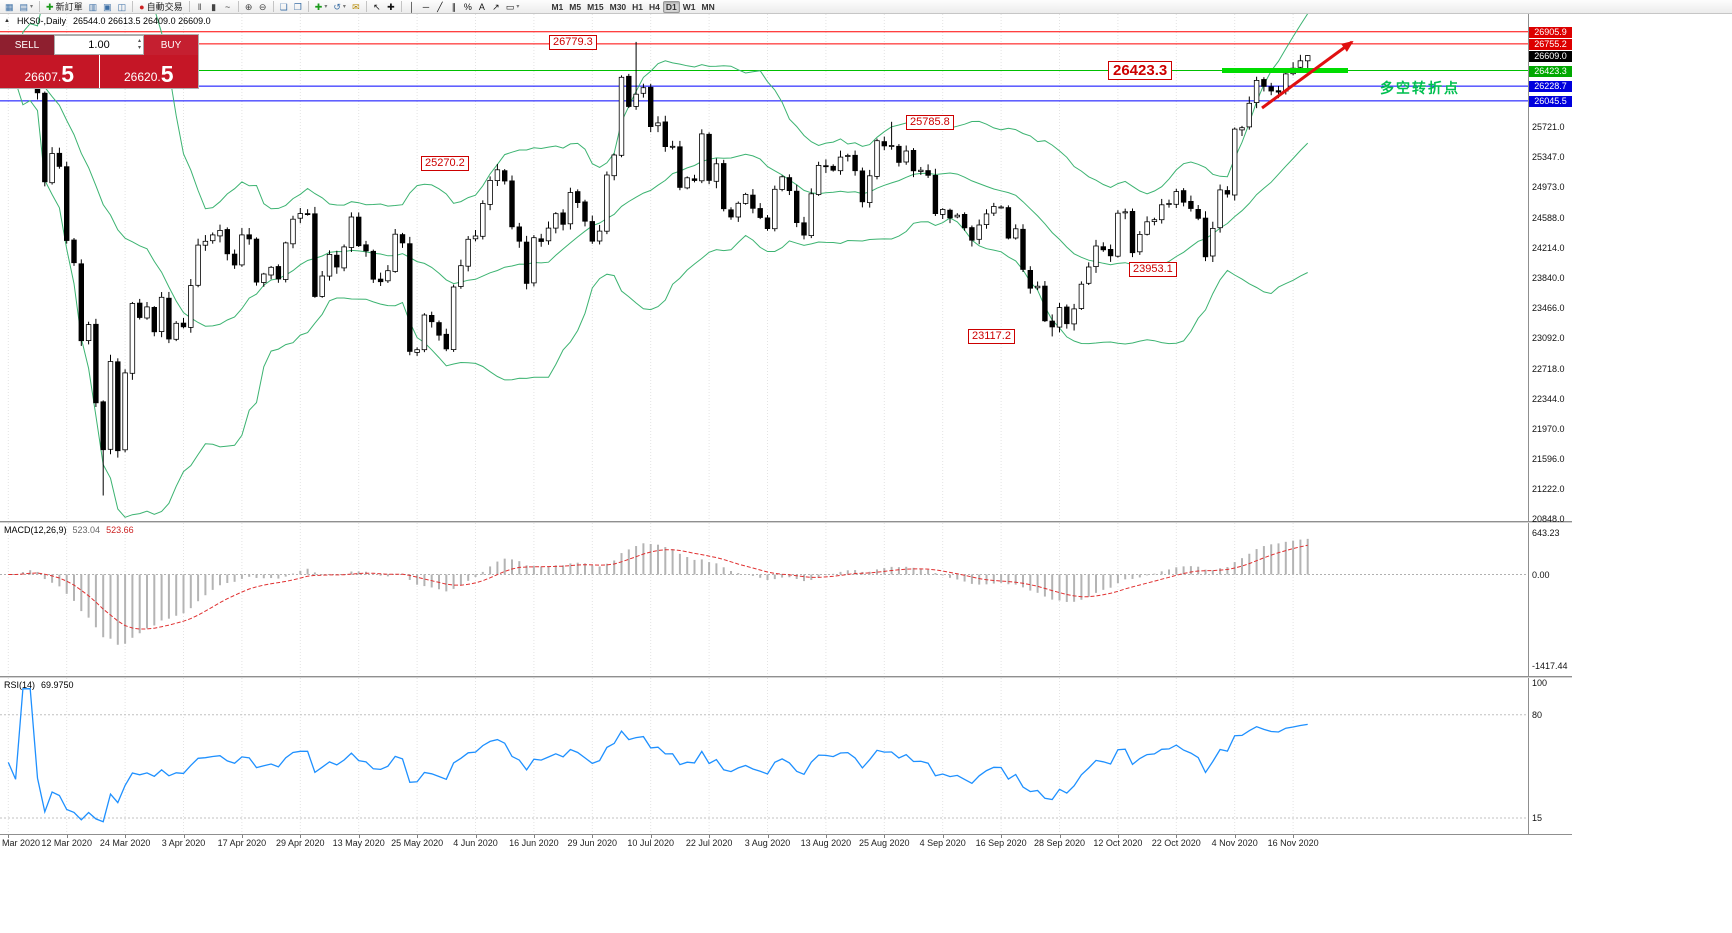  Describe the element at coordinates (27, 45) in the screenshot. I see `sell-button: SELL` at that location.